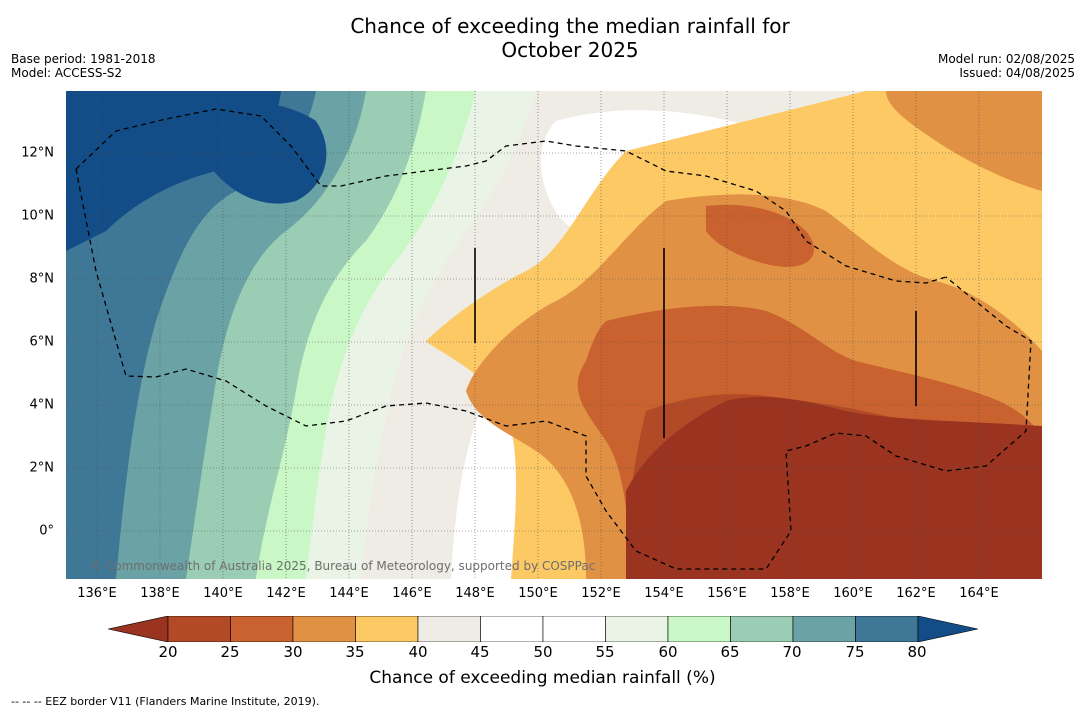  I want to click on base-period-label: Base period: 1981-2018, so click(83, 59).